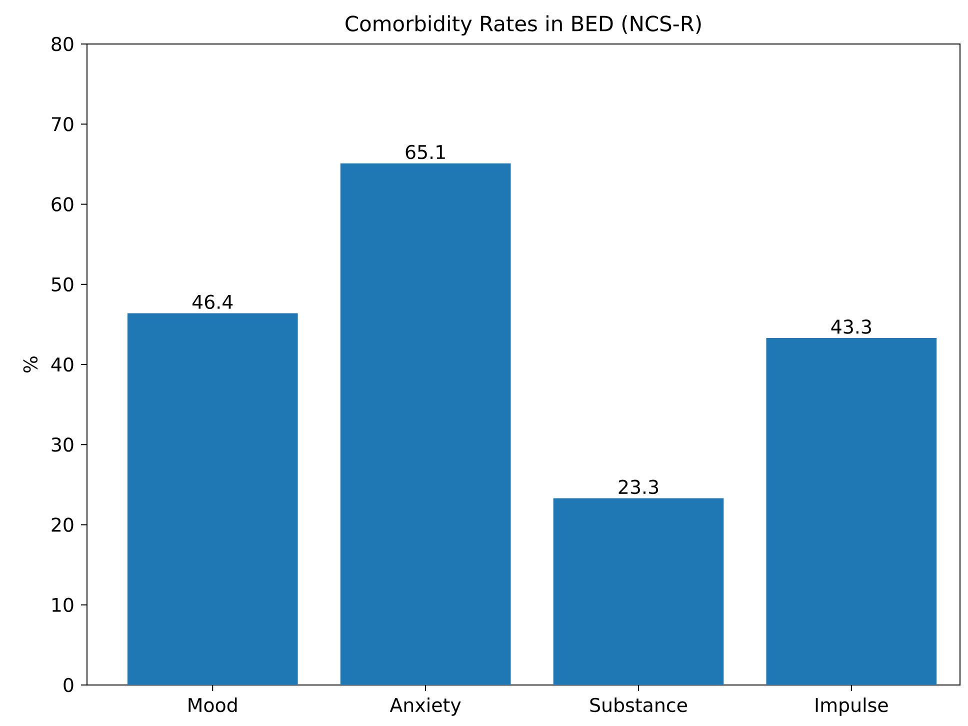 This screenshot has width=968, height=726. I want to click on y-axis-title: %, so click(30, 364).